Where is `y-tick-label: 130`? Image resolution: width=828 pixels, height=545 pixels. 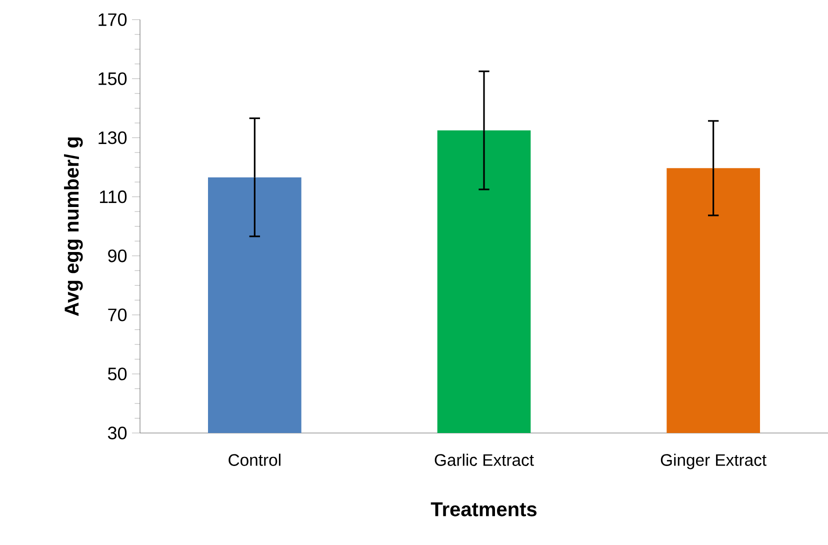 y-tick-label: 130 is located at coordinates (112, 137).